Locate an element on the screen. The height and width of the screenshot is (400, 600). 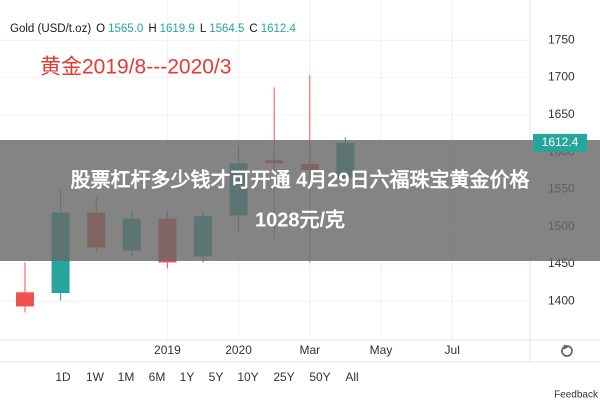
ohlc-value: 1564.5 is located at coordinates (226, 29).